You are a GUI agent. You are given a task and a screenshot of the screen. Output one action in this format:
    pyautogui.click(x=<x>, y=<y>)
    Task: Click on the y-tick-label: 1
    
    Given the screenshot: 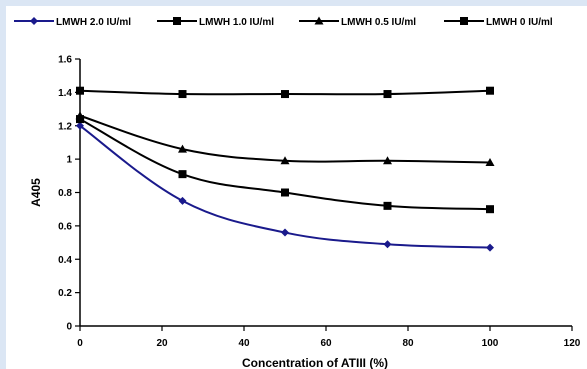 What is the action you would take?
    pyautogui.click(x=69, y=160)
    